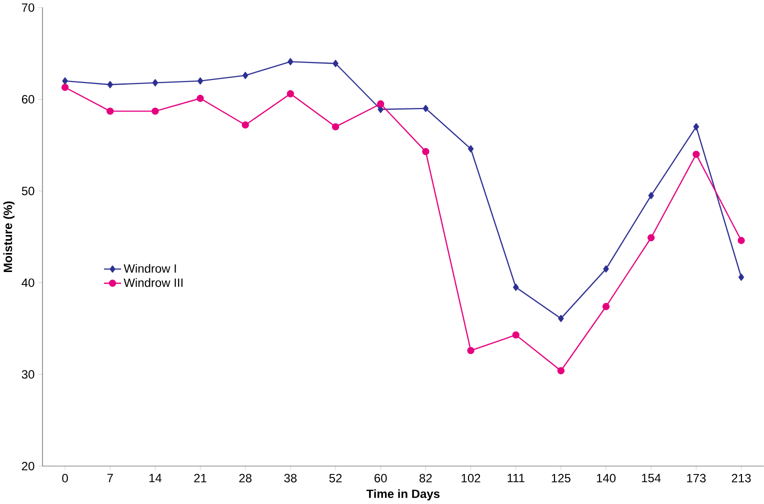 The image size is (764, 504). What do you see at coordinates (335, 478) in the screenshot?
I see `x-tick-label: 52` at bounding box center [335, 478].